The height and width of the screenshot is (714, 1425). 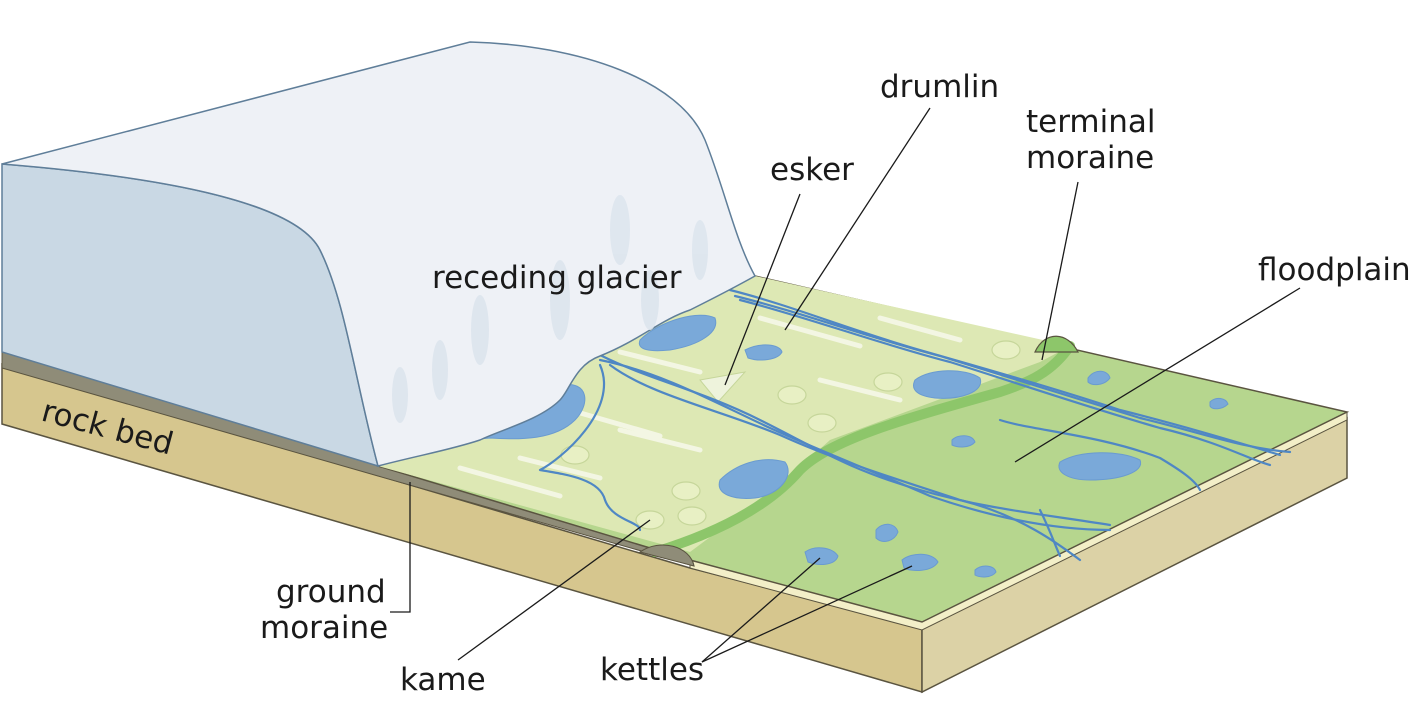 What do you see at coordinates (1334, 270) in the screenshot?
I see `floodplain-label: floodplain` at bounding box center [1334, 270].